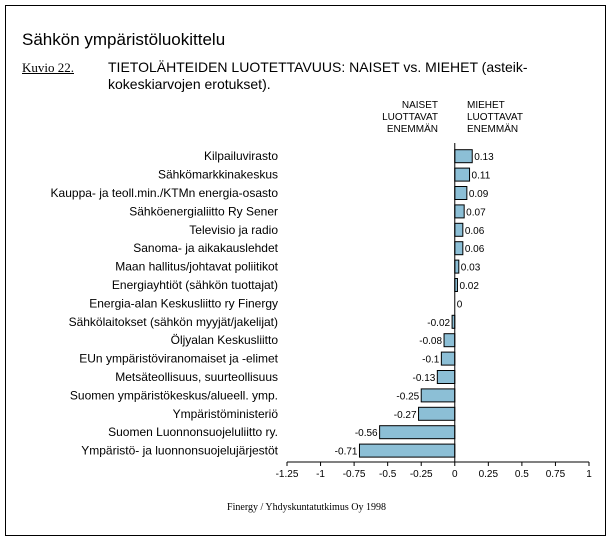 The height and width of the screenshot is (542, 613). What do you see at coordinates (410, 117) in the screenshot?
I see `left-heading: NAISET LUOTTAVAT ENEMMÄN` at bounding box center [410, 117].